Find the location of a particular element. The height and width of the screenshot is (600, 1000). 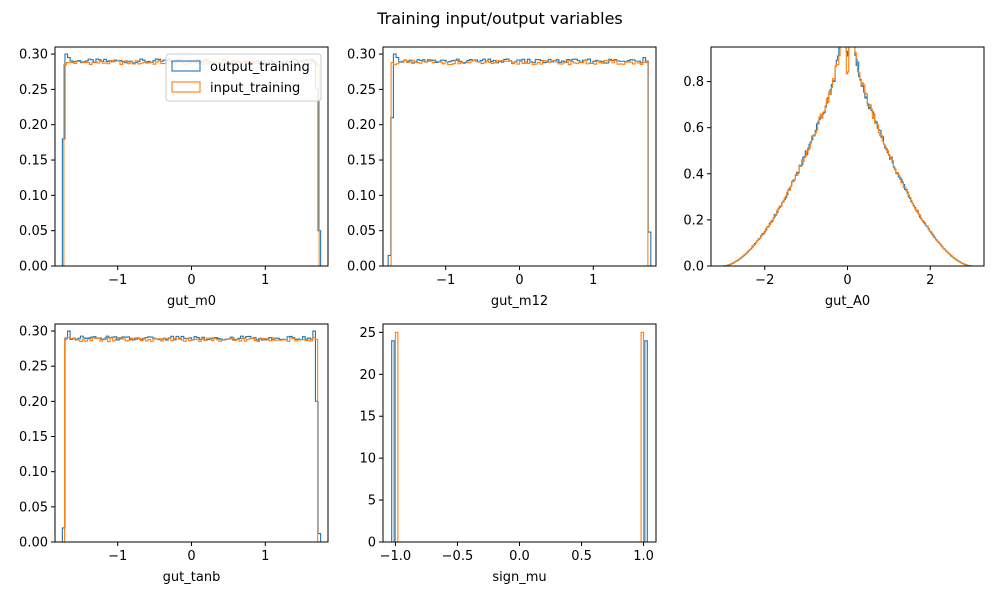

x-tick-label: 1.0 is located at coordinates (643, 556).